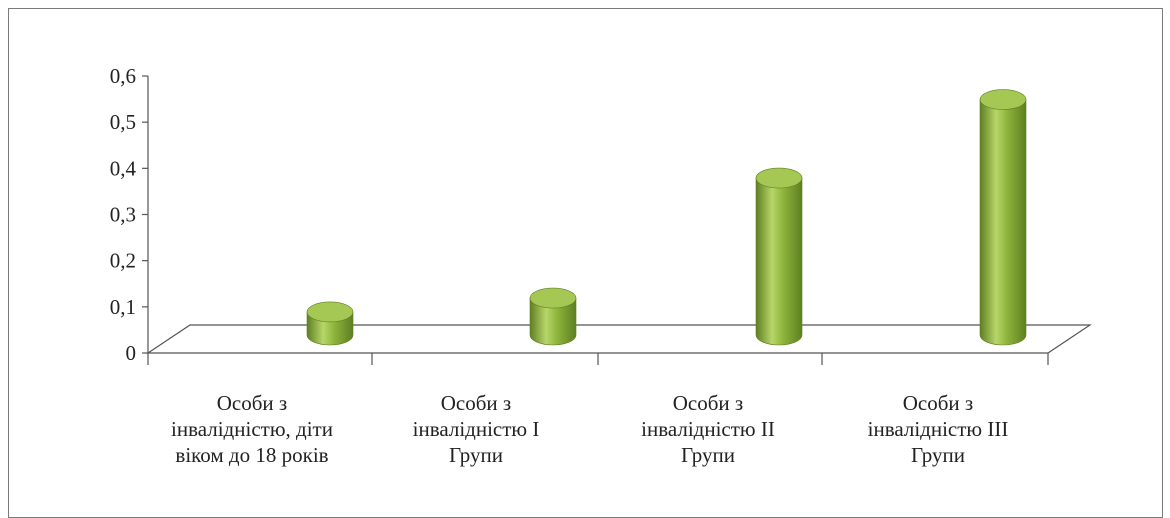  Describe the element at coordinates (619, 339) in the screenshot. I see `floor-plane` at that location.